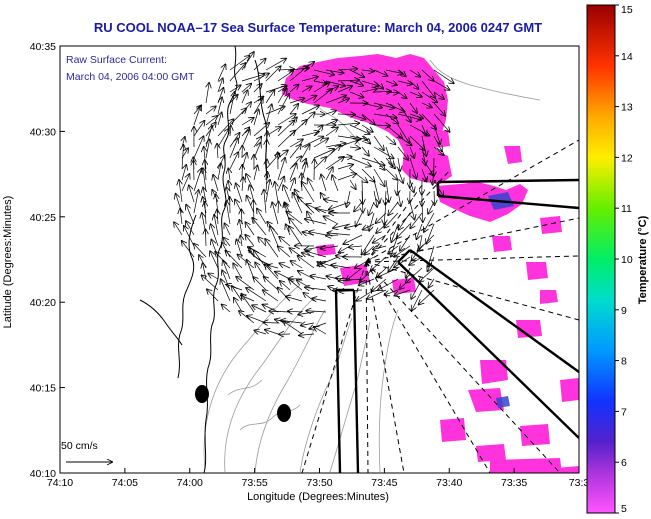 The width and height of the screenshot is (651, 519). I want to click on colorbar-tick-label: 14, so click(627, 57).